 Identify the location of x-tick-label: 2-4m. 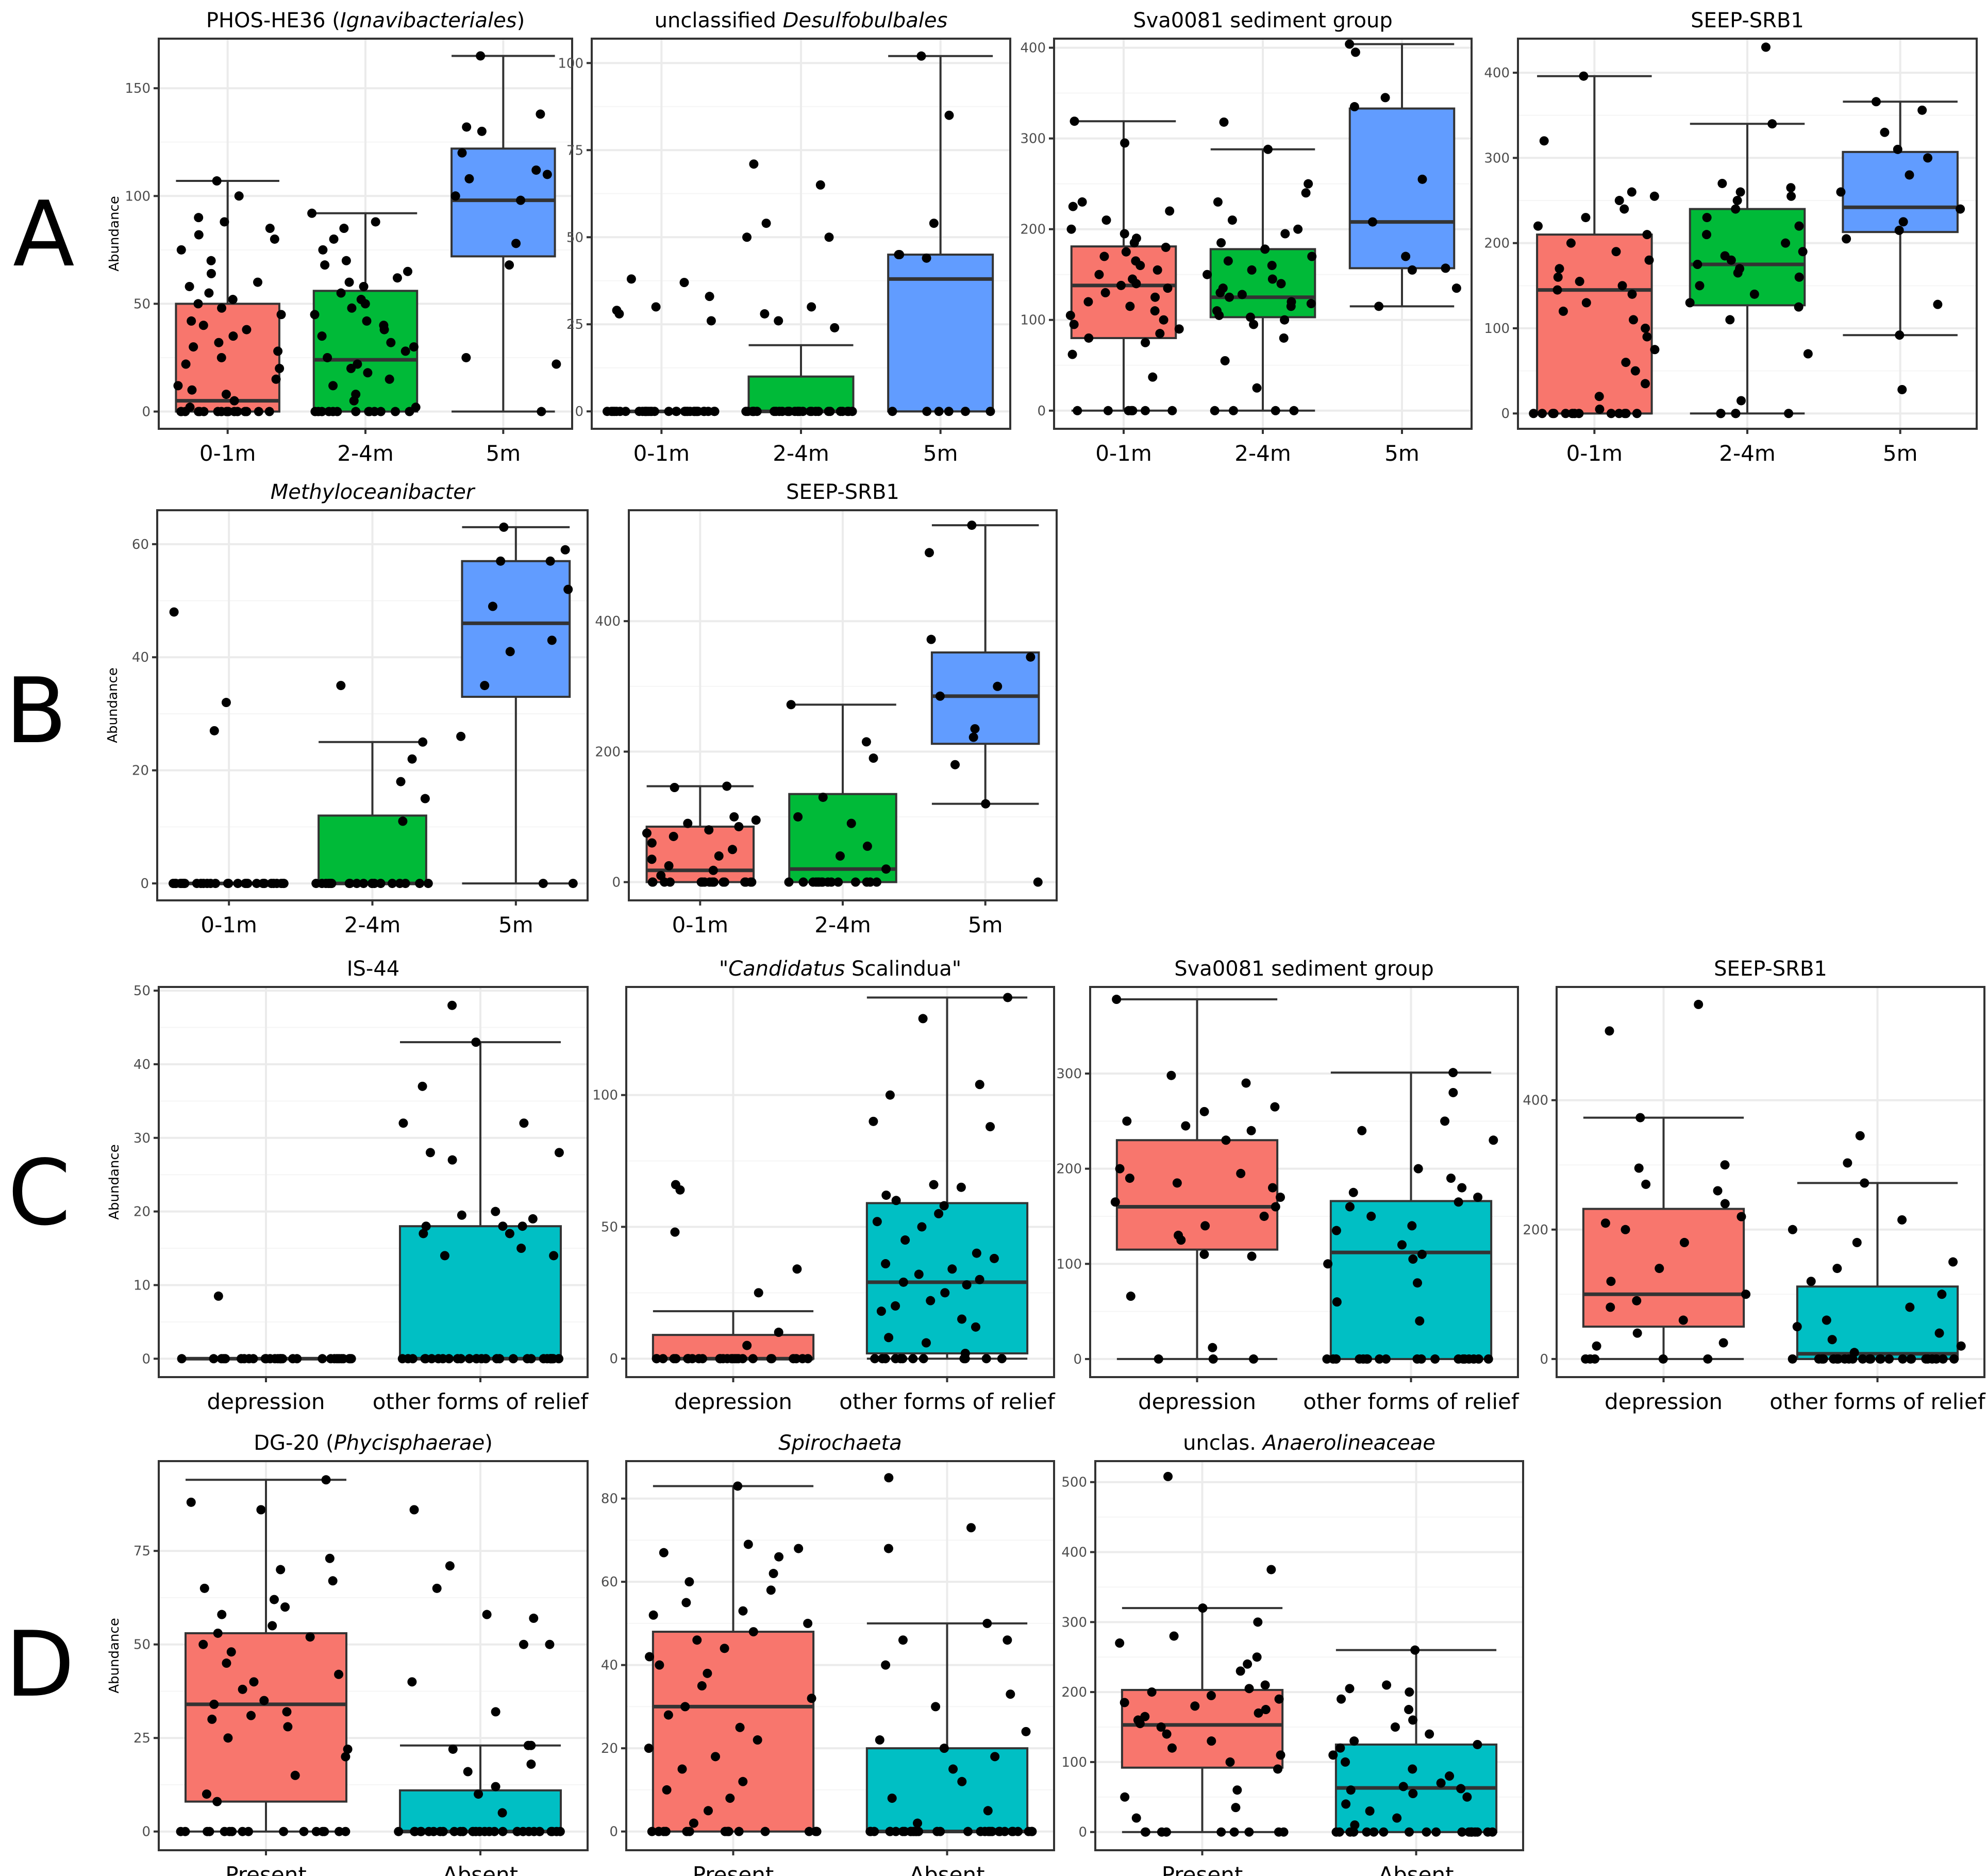
(365, 453).